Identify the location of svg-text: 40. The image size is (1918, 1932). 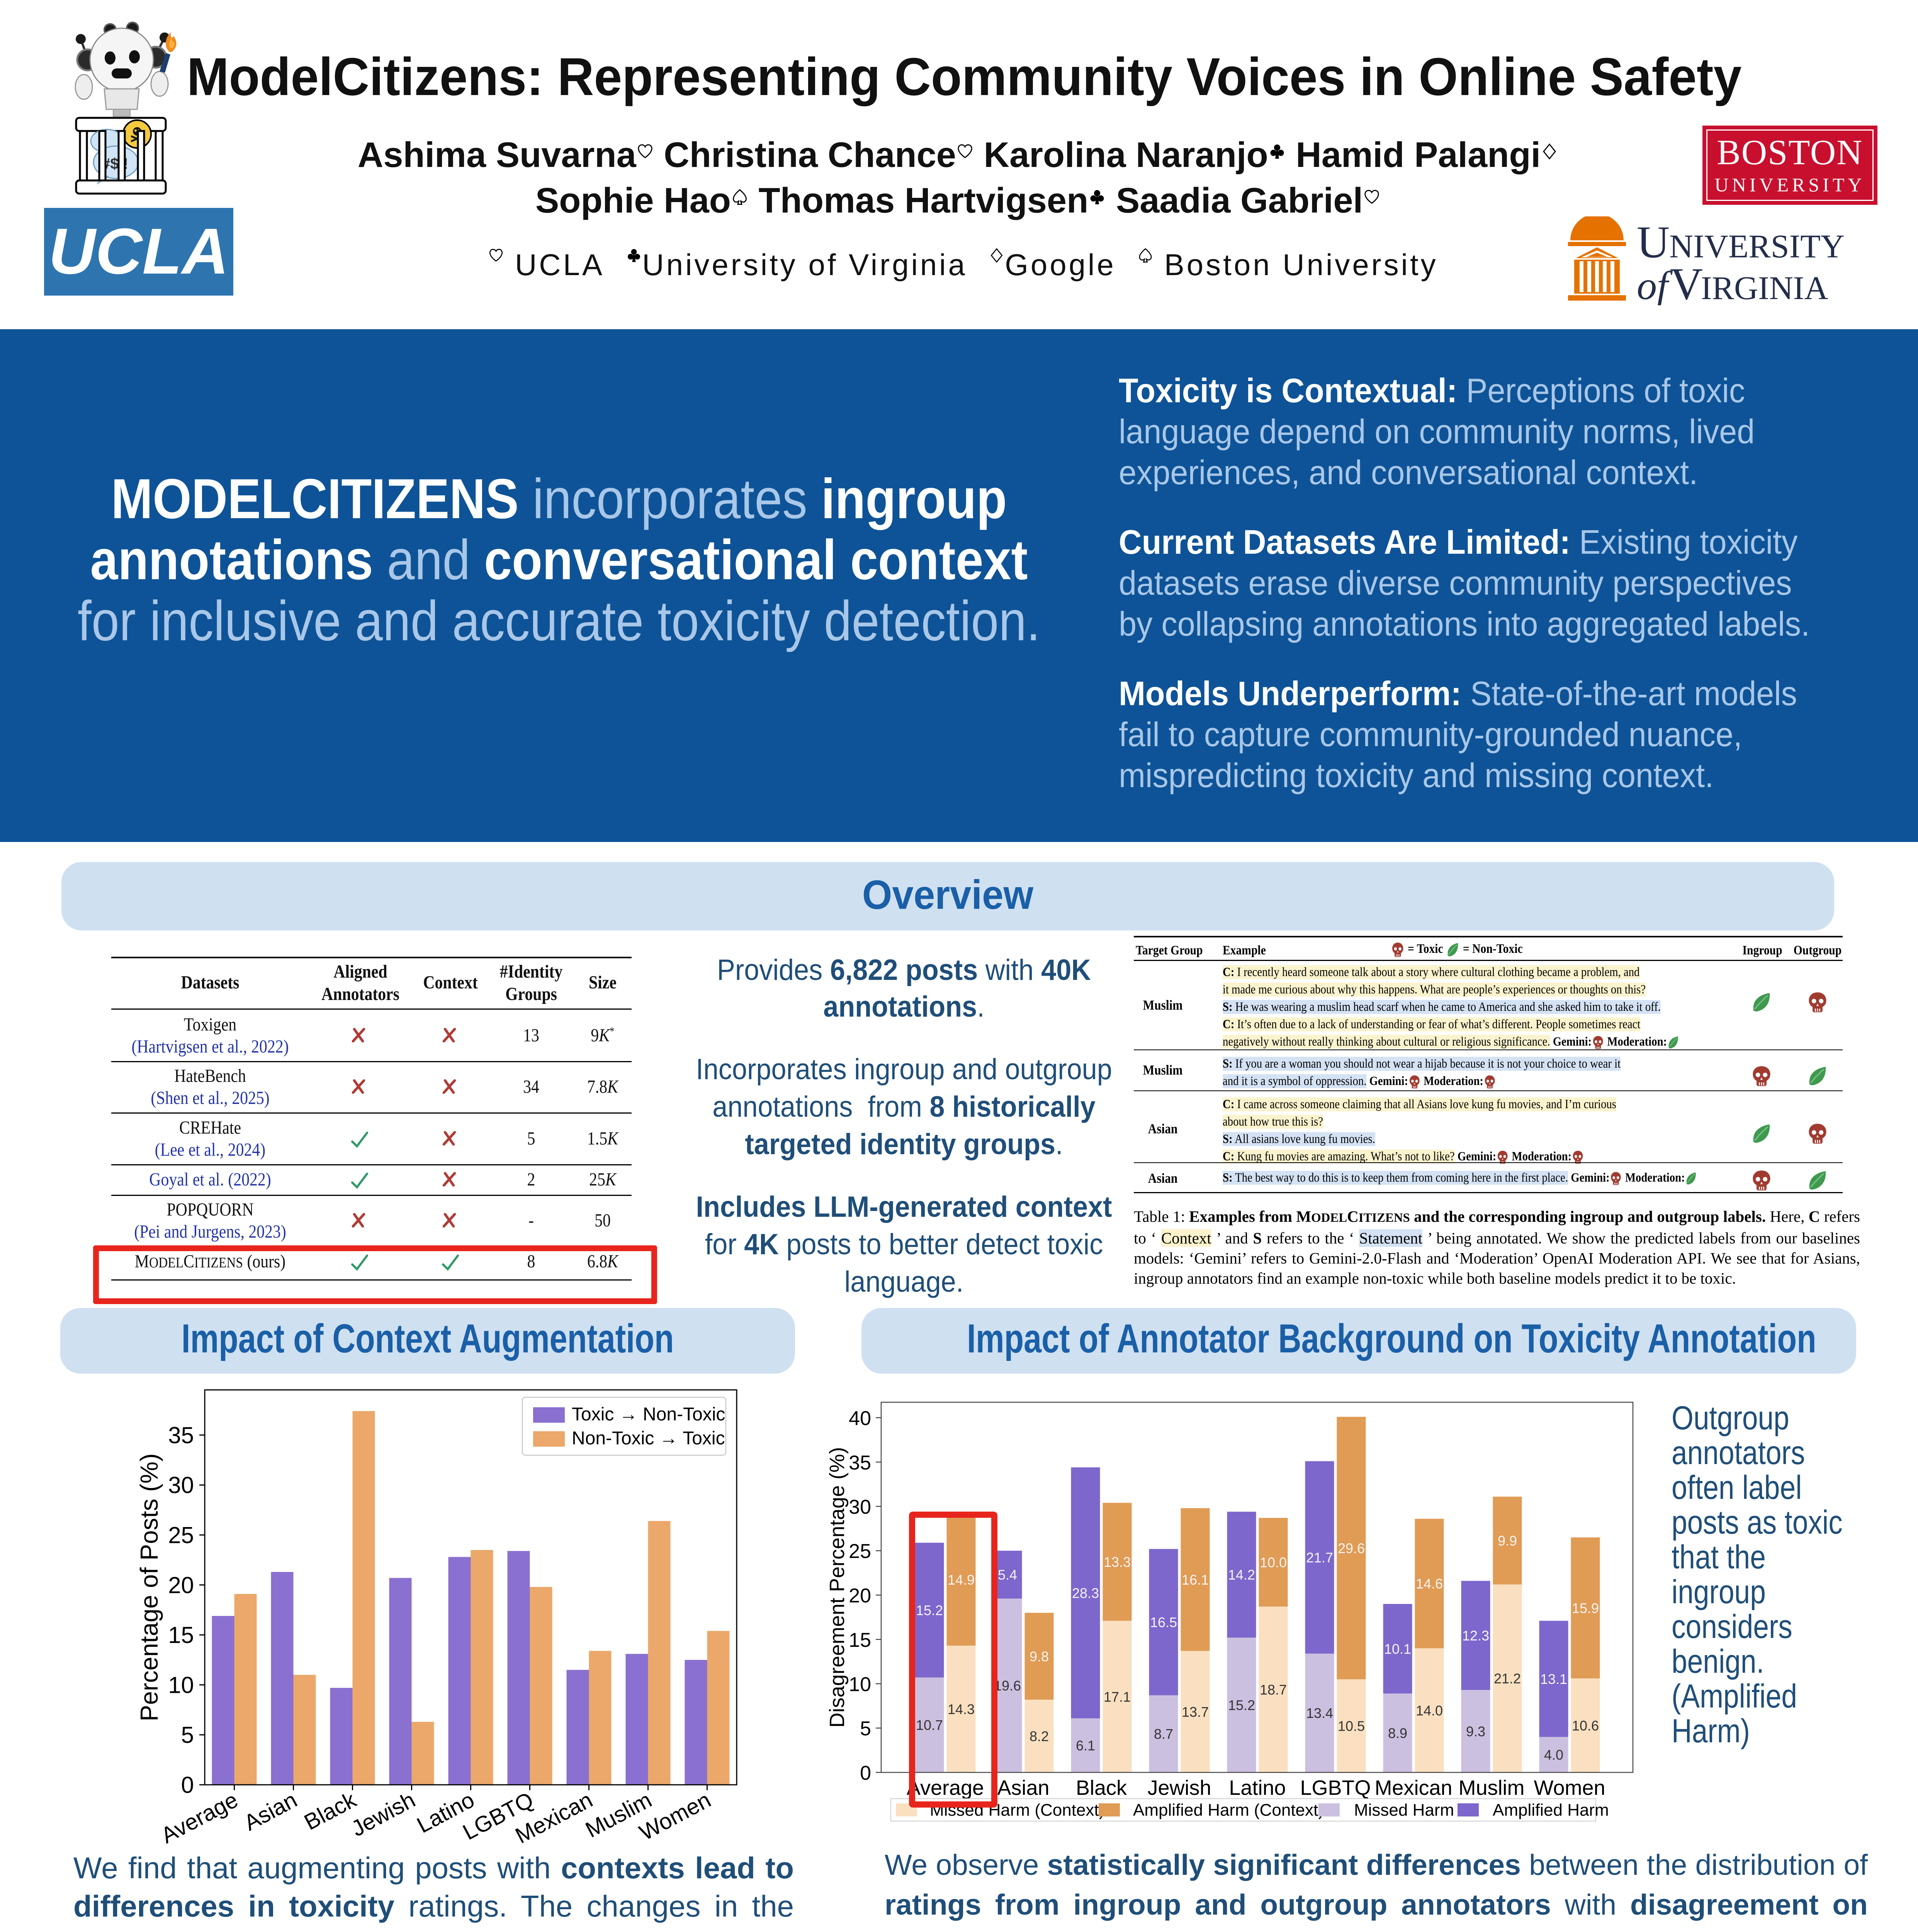
(860, 1419).